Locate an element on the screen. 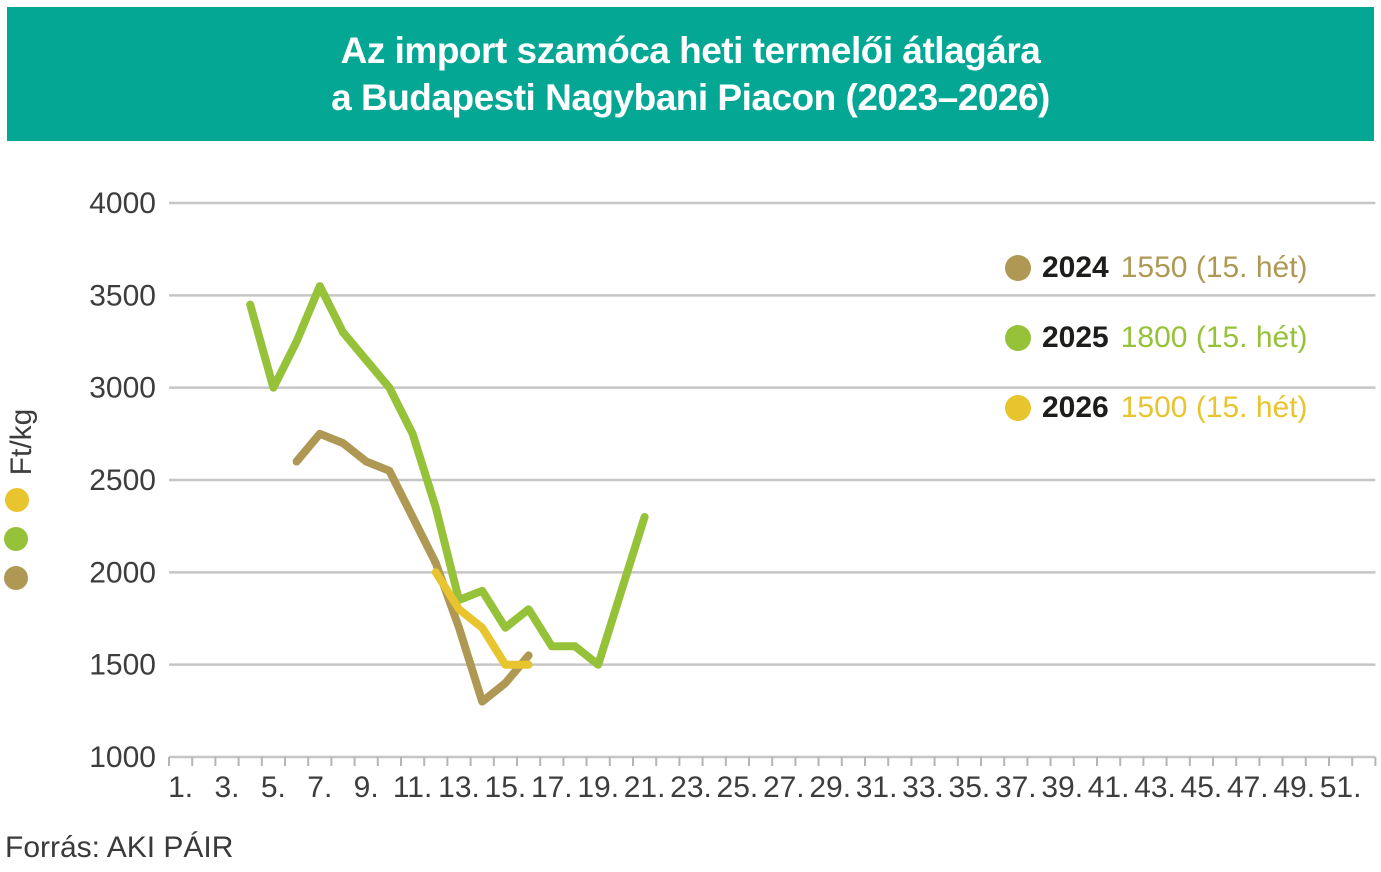 Image resolution: width=1381 pixels, height=872 pixels. x-tick-label: 33. is located at coordinates (923, 787).